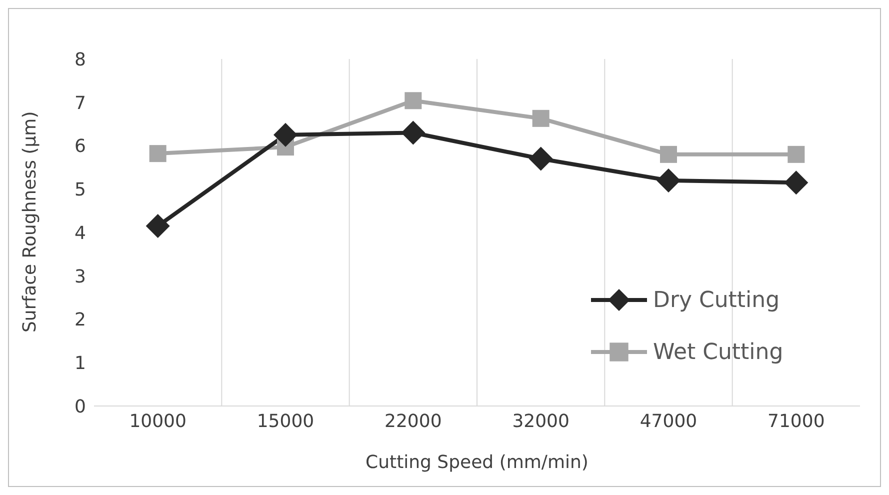 The width and height of the screenshot is (889, 495). Describe the element at coordinates (718, 352) in the screenshot. I see `legend-label: Wet Cutting` at that location.